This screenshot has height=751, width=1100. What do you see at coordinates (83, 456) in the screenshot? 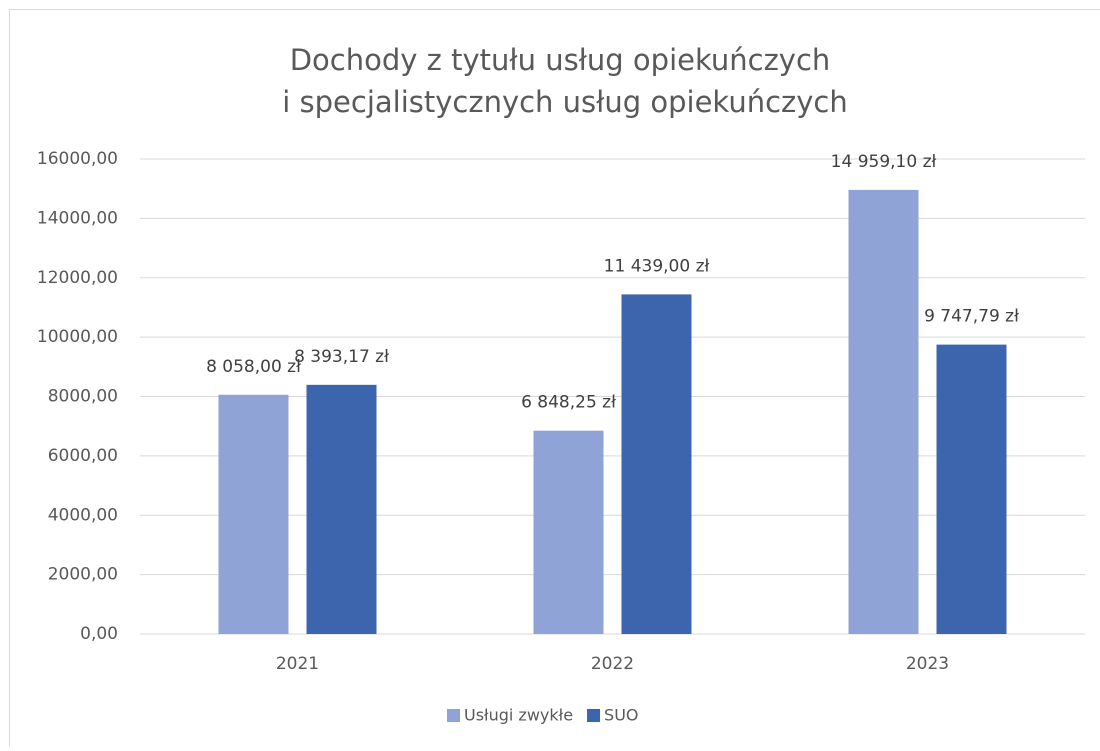
I see `y-tick-label: 6000,00` at bounding box center [83, 456].